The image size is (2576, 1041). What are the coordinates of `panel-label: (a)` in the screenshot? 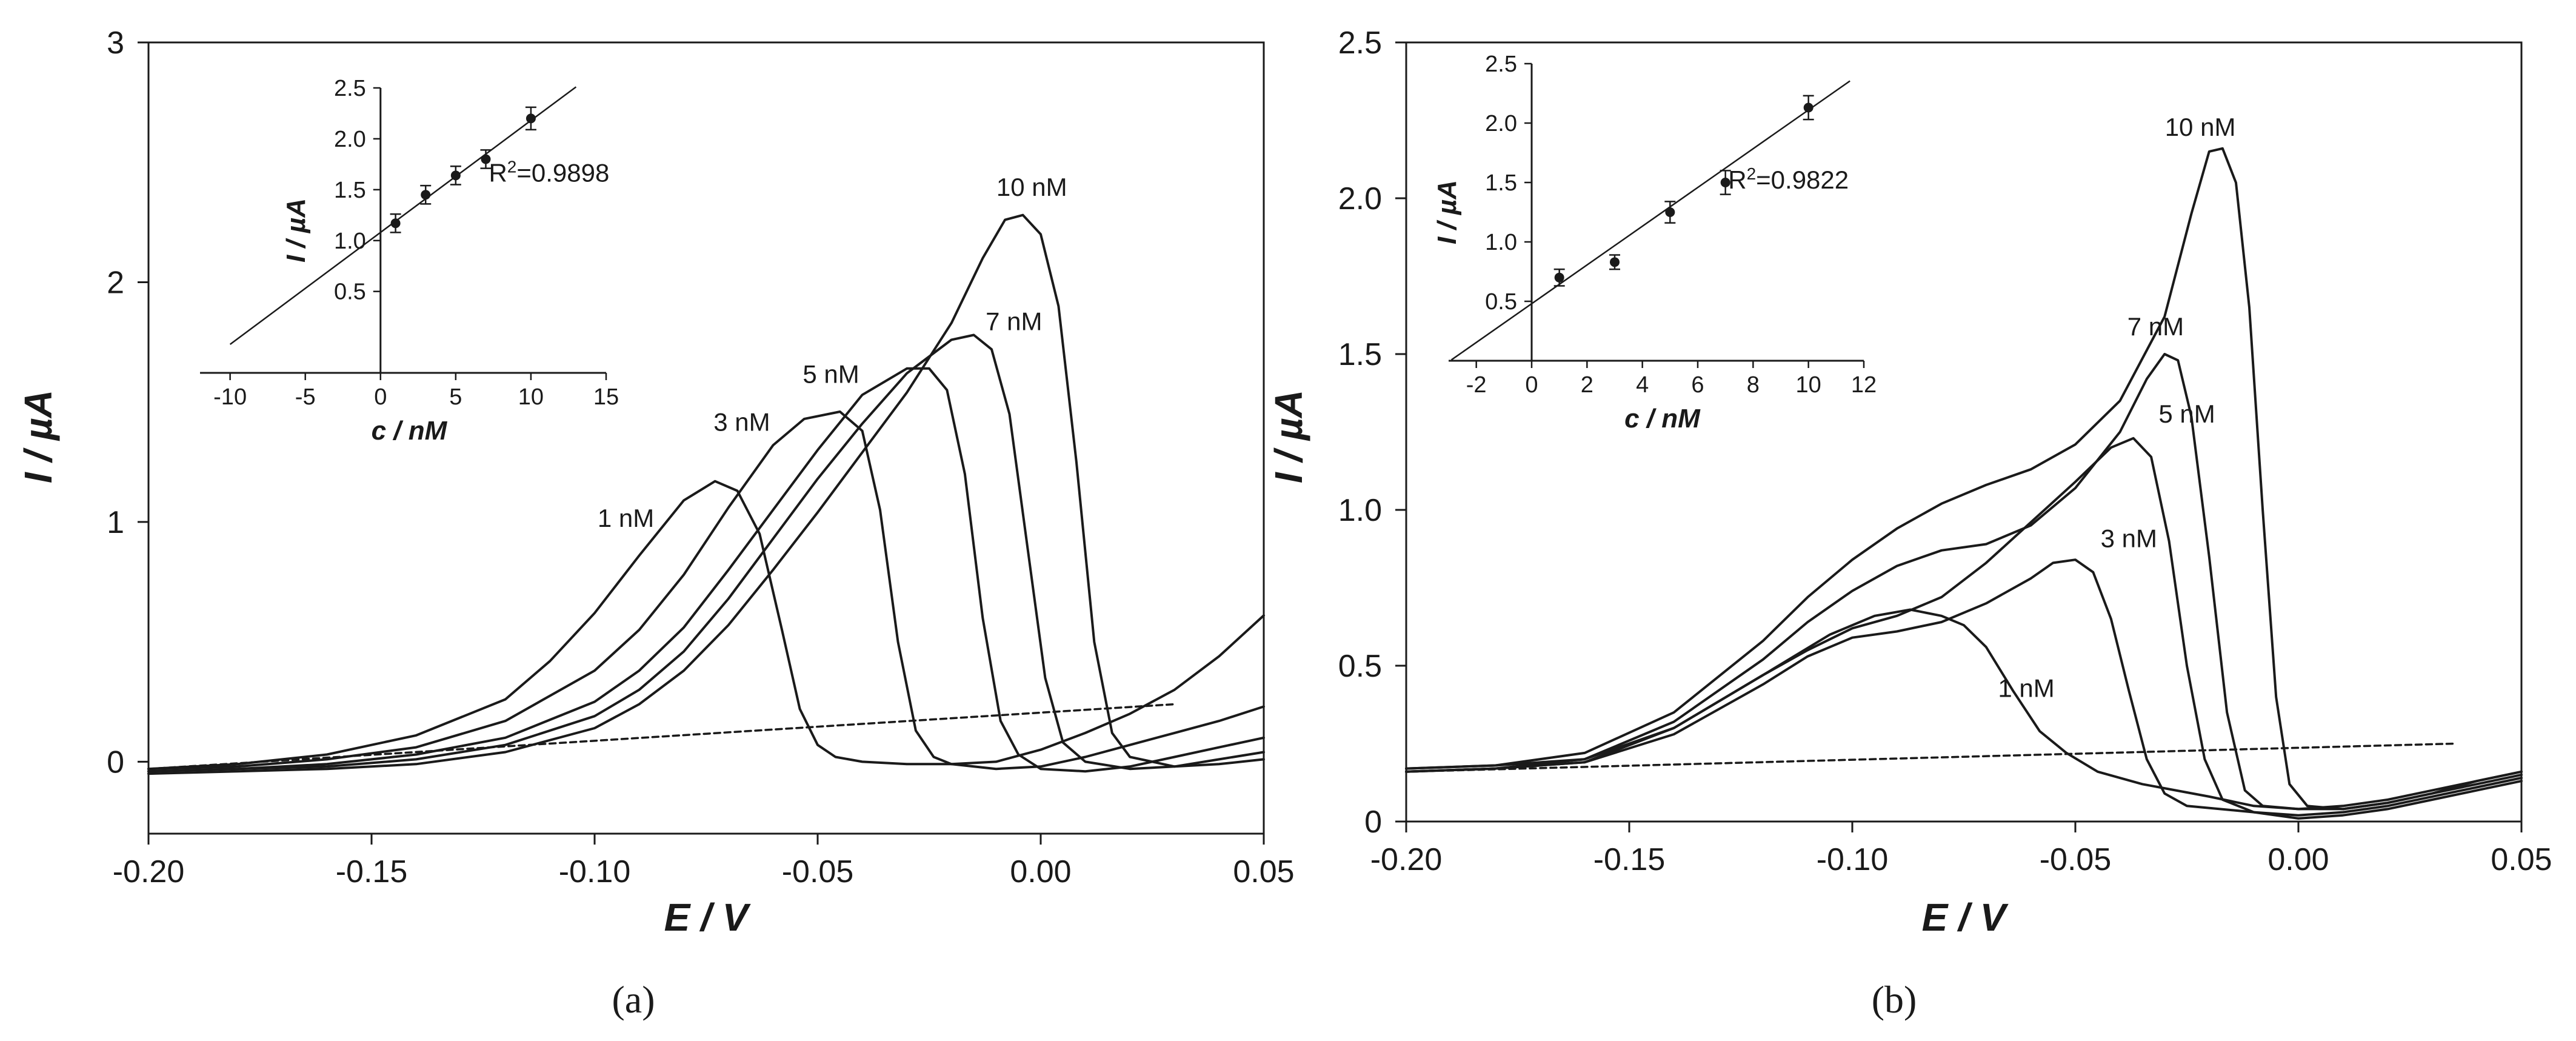 It's located at (634, 999).